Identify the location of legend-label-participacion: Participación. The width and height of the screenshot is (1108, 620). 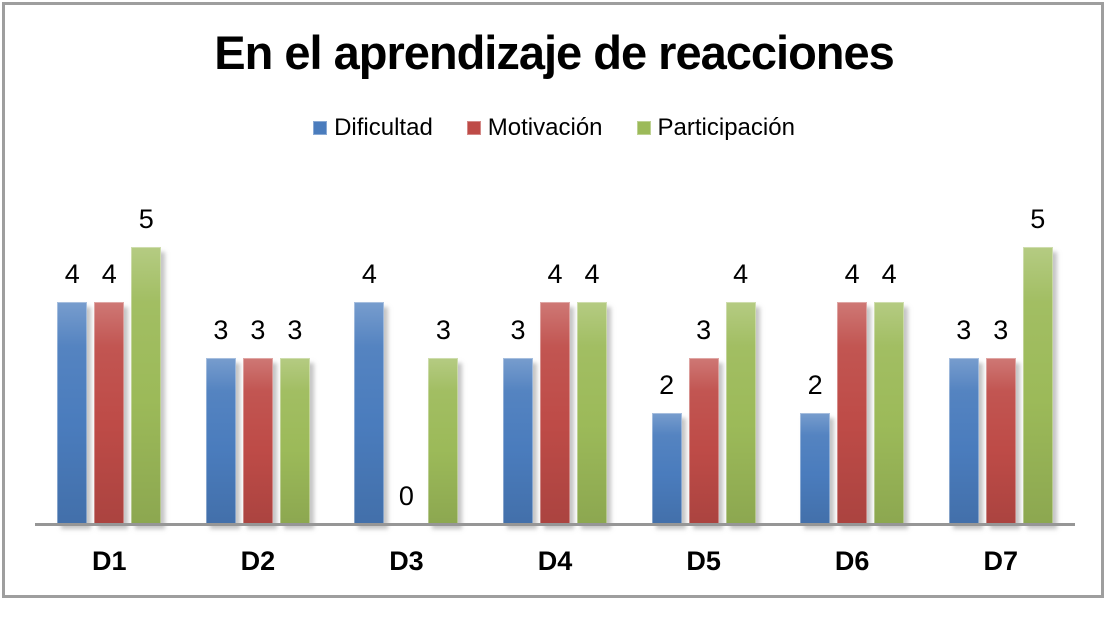
(726, 127).